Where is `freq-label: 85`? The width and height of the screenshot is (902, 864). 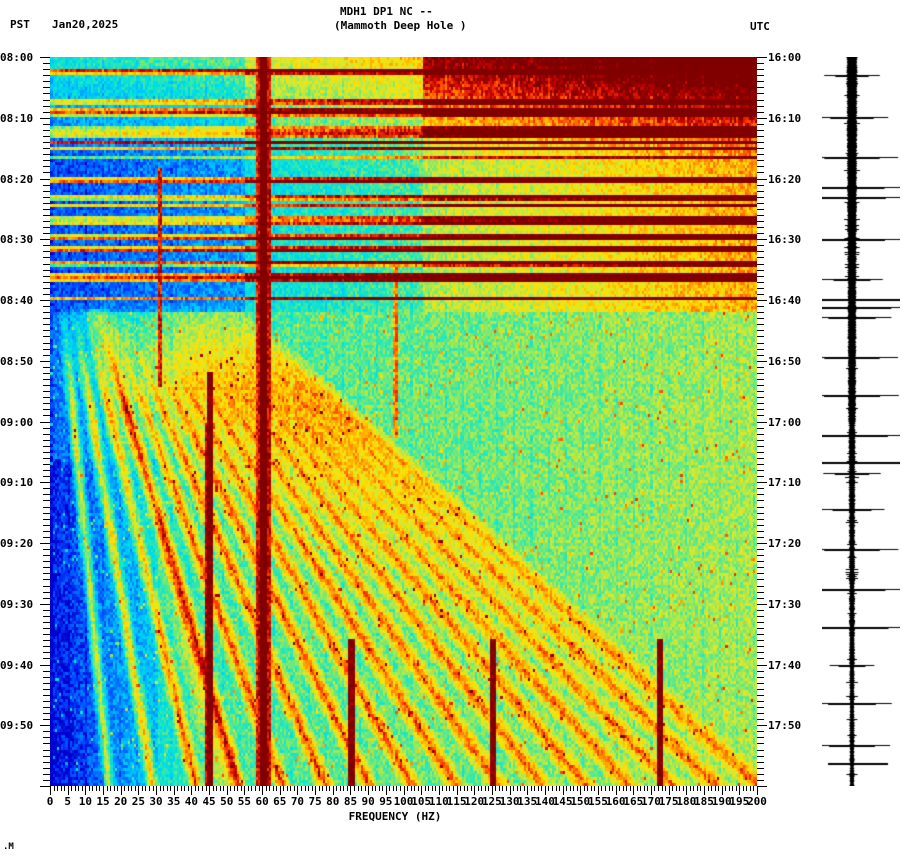
freq-label: 85 is located at coordinates (350, 801).